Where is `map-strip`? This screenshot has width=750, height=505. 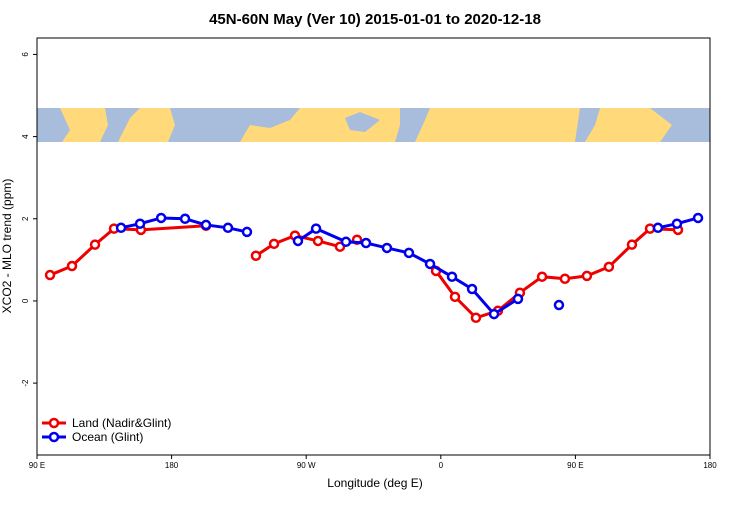
map-strip is located at coordinates (373, 125).